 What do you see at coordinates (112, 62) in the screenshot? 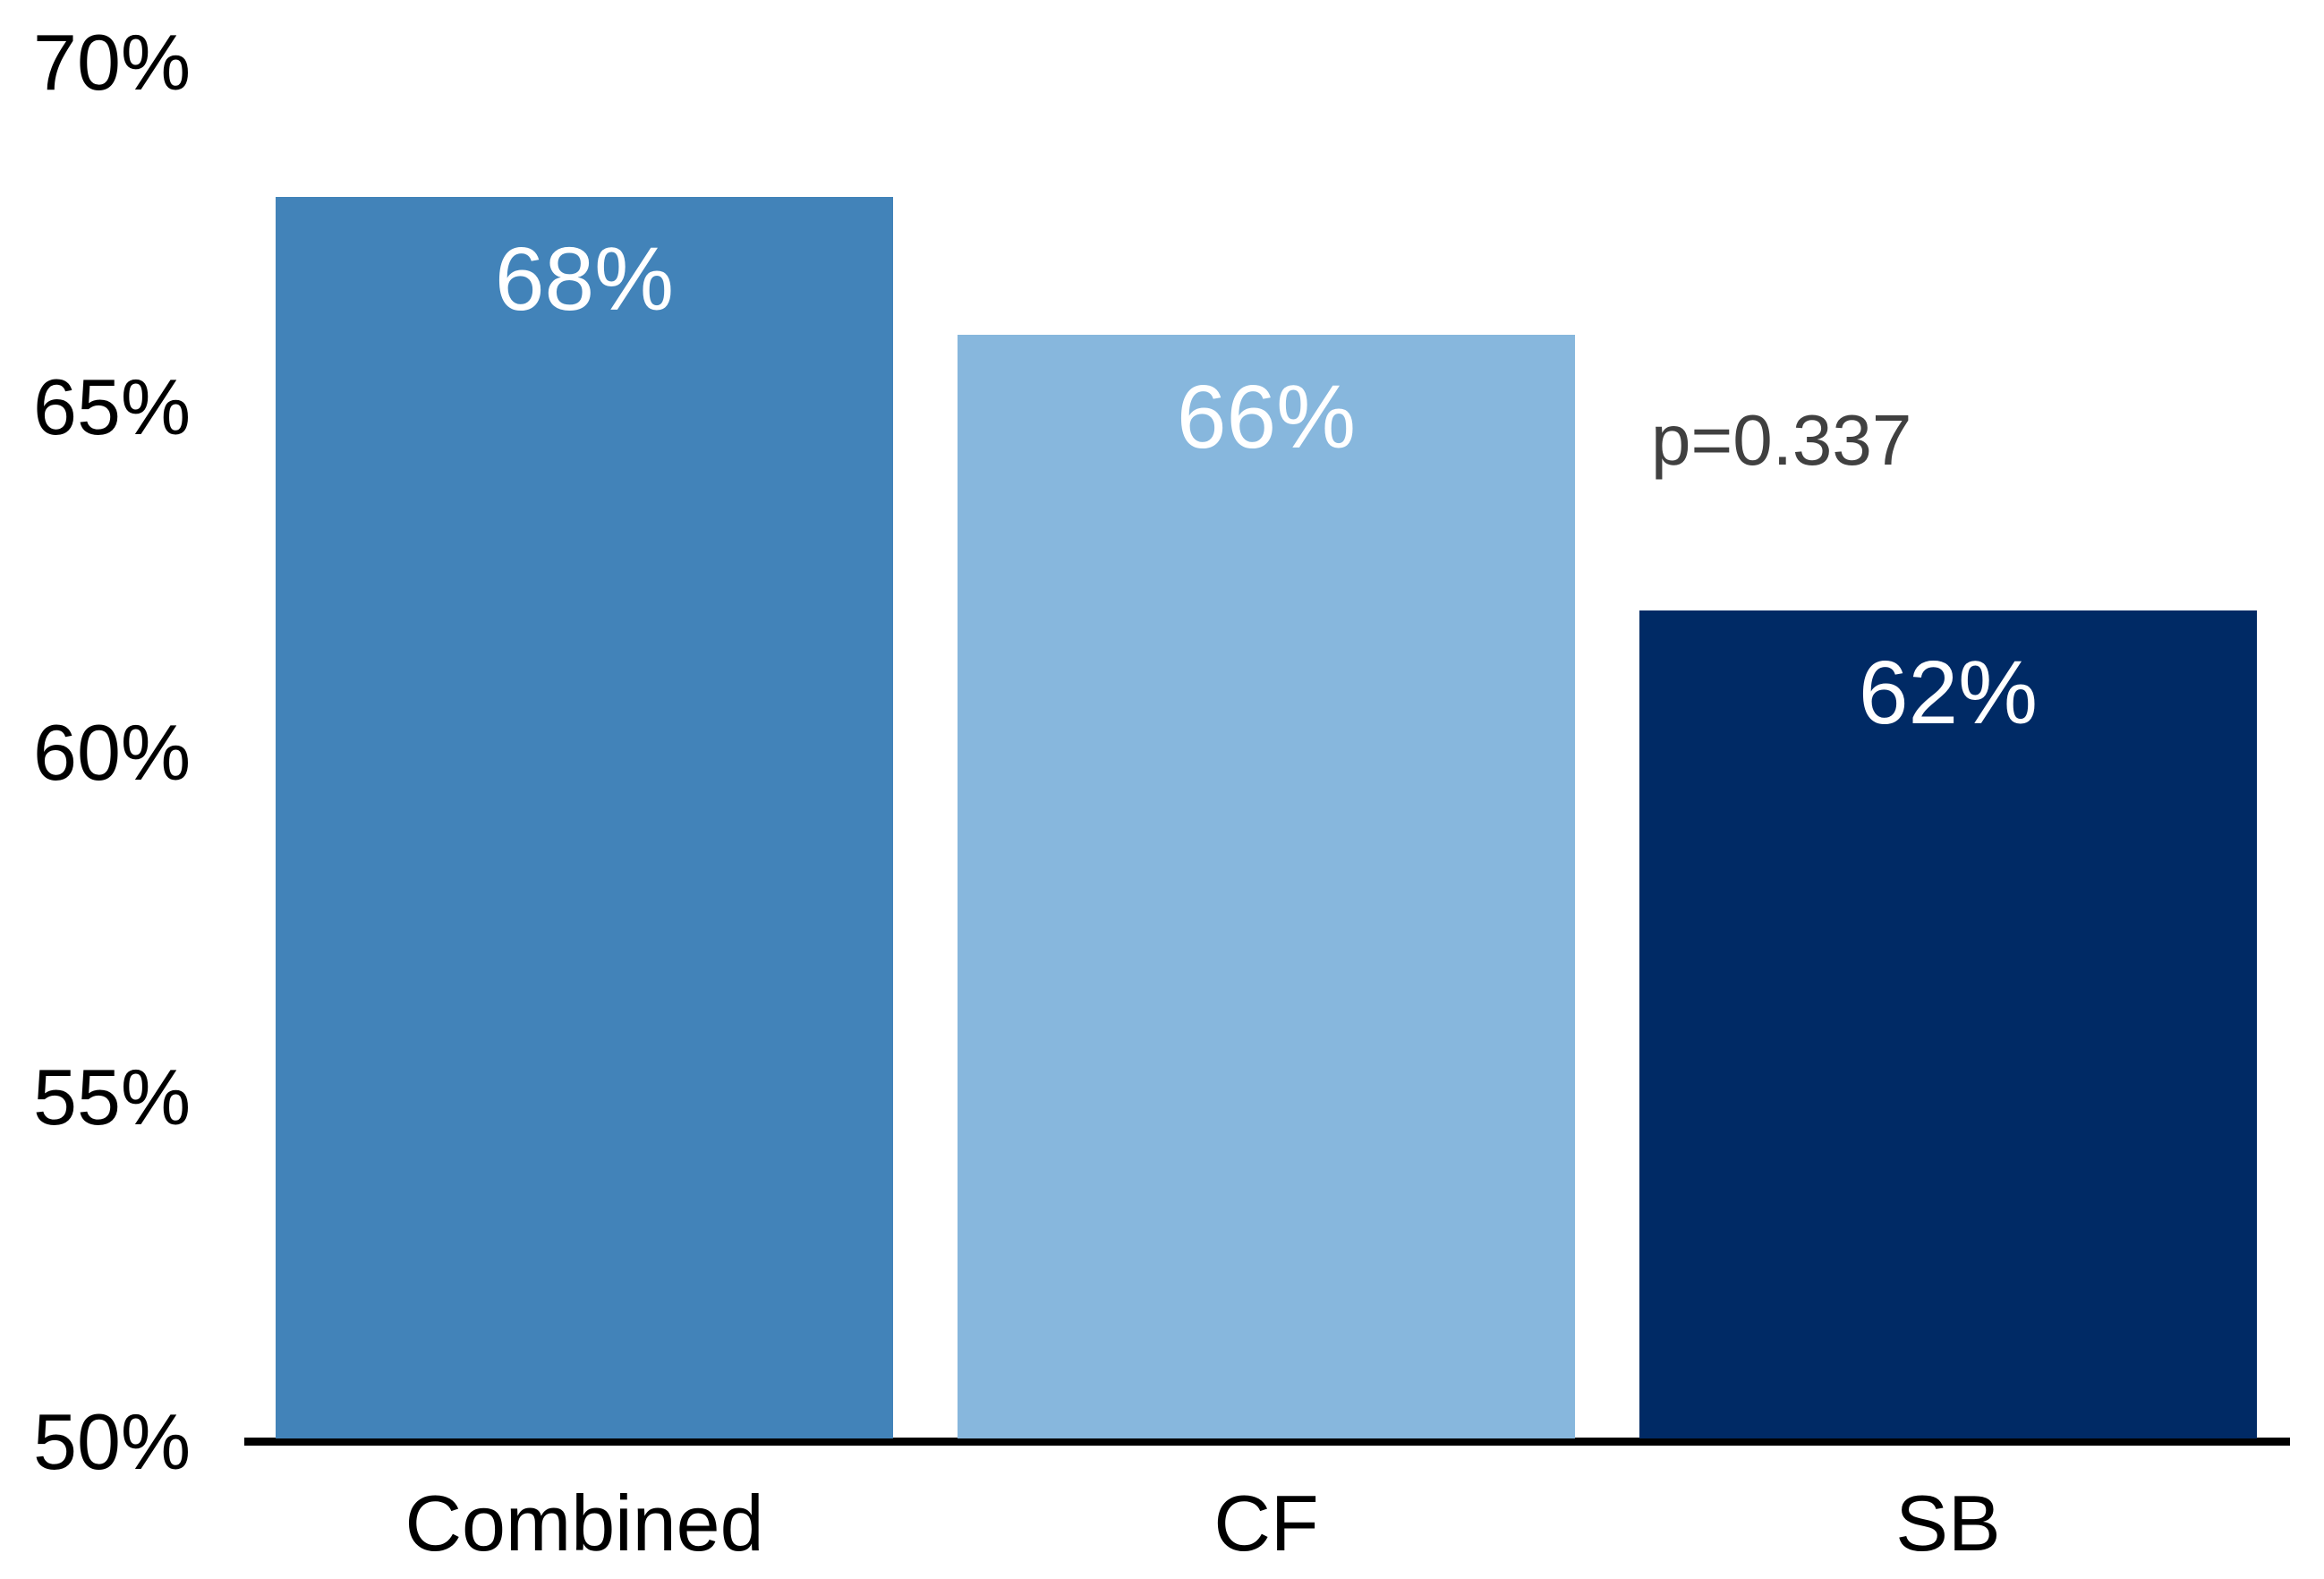
I see `y-tick-label: 70%` at bounding box center [112, 62].